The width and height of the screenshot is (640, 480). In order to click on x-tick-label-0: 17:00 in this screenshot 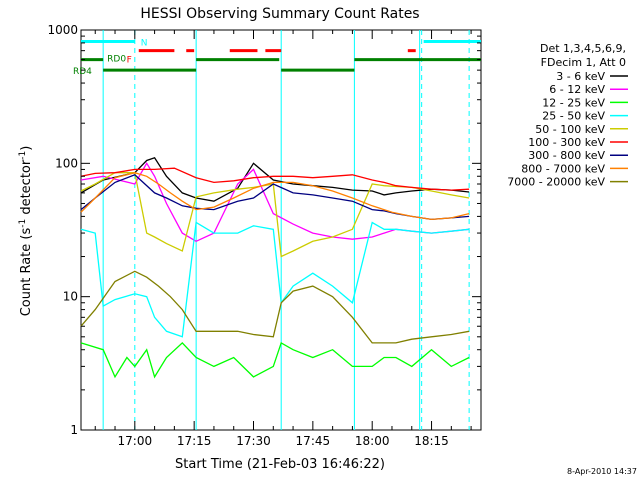, I will do `click(135, 441)`.